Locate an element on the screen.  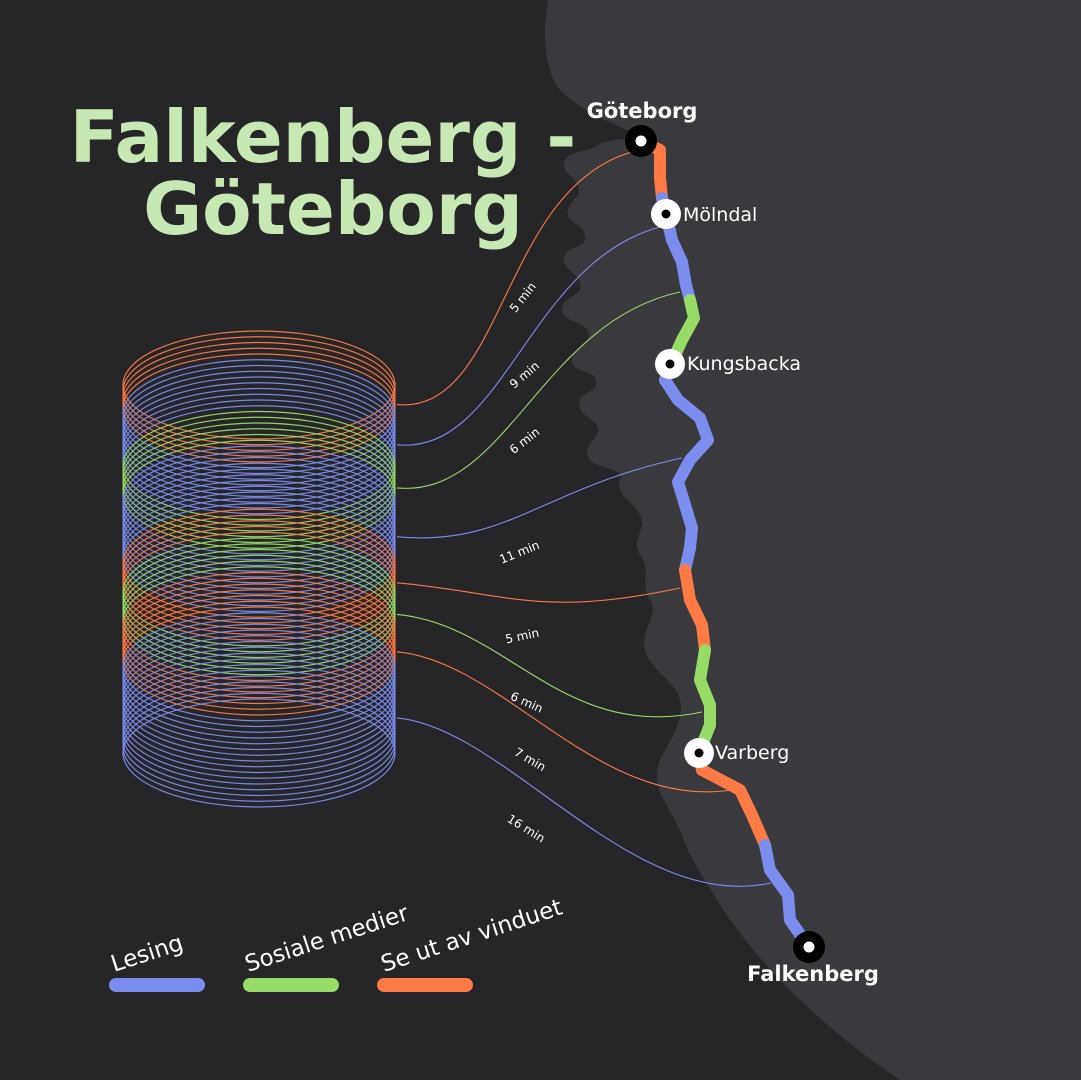
station-label-goteborg: Göteborg is located at coordinates (642, 111).